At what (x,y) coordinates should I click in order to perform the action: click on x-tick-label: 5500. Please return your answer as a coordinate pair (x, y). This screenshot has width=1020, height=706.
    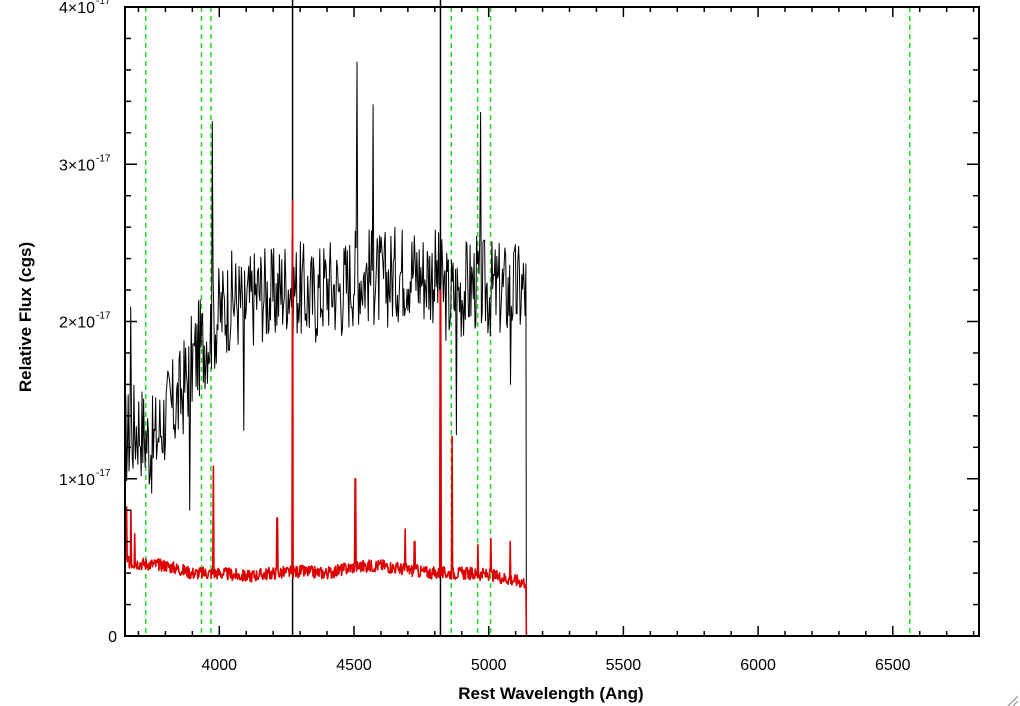
    Looking at the image, I should click on (624, 665).